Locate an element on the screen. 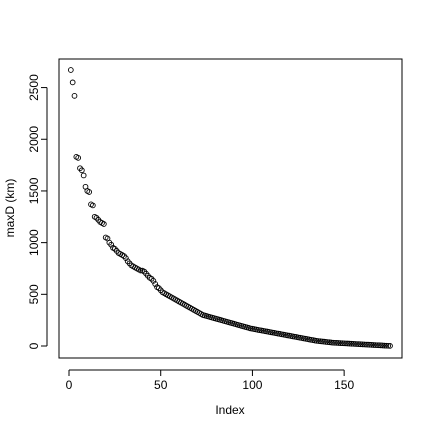 The height and width of the screenshot is (432, 432). y-tick-label: 0 is located at coordinates (34, 345).